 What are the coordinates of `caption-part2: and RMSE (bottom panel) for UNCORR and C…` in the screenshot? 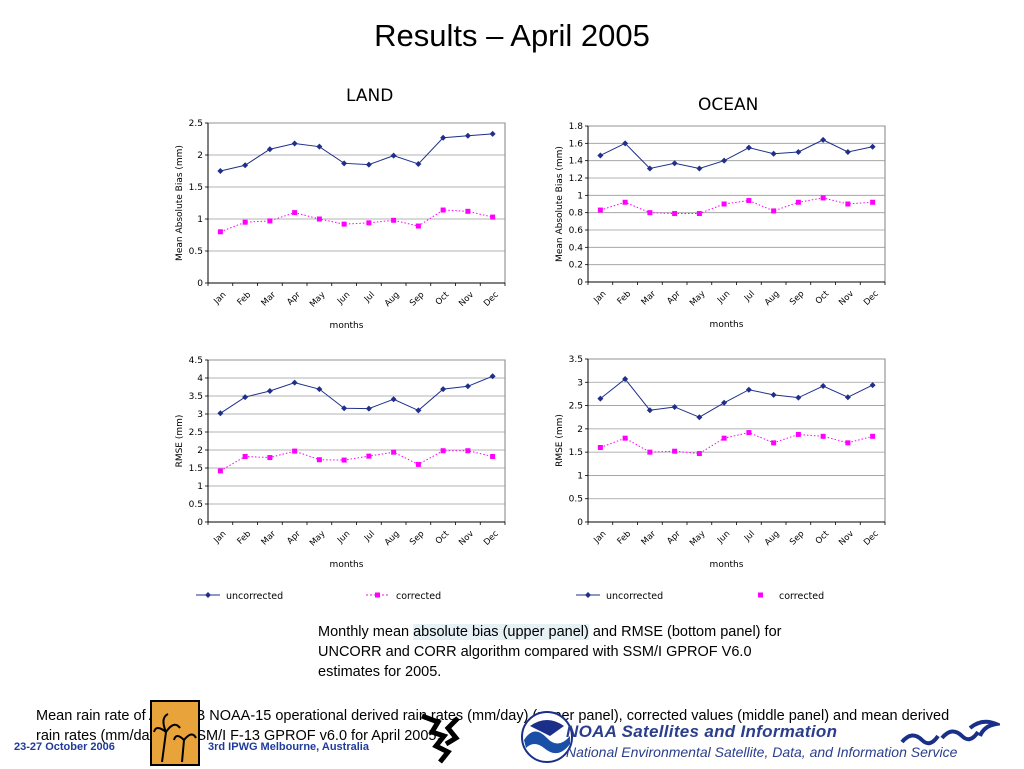 It's located at (550, 652).